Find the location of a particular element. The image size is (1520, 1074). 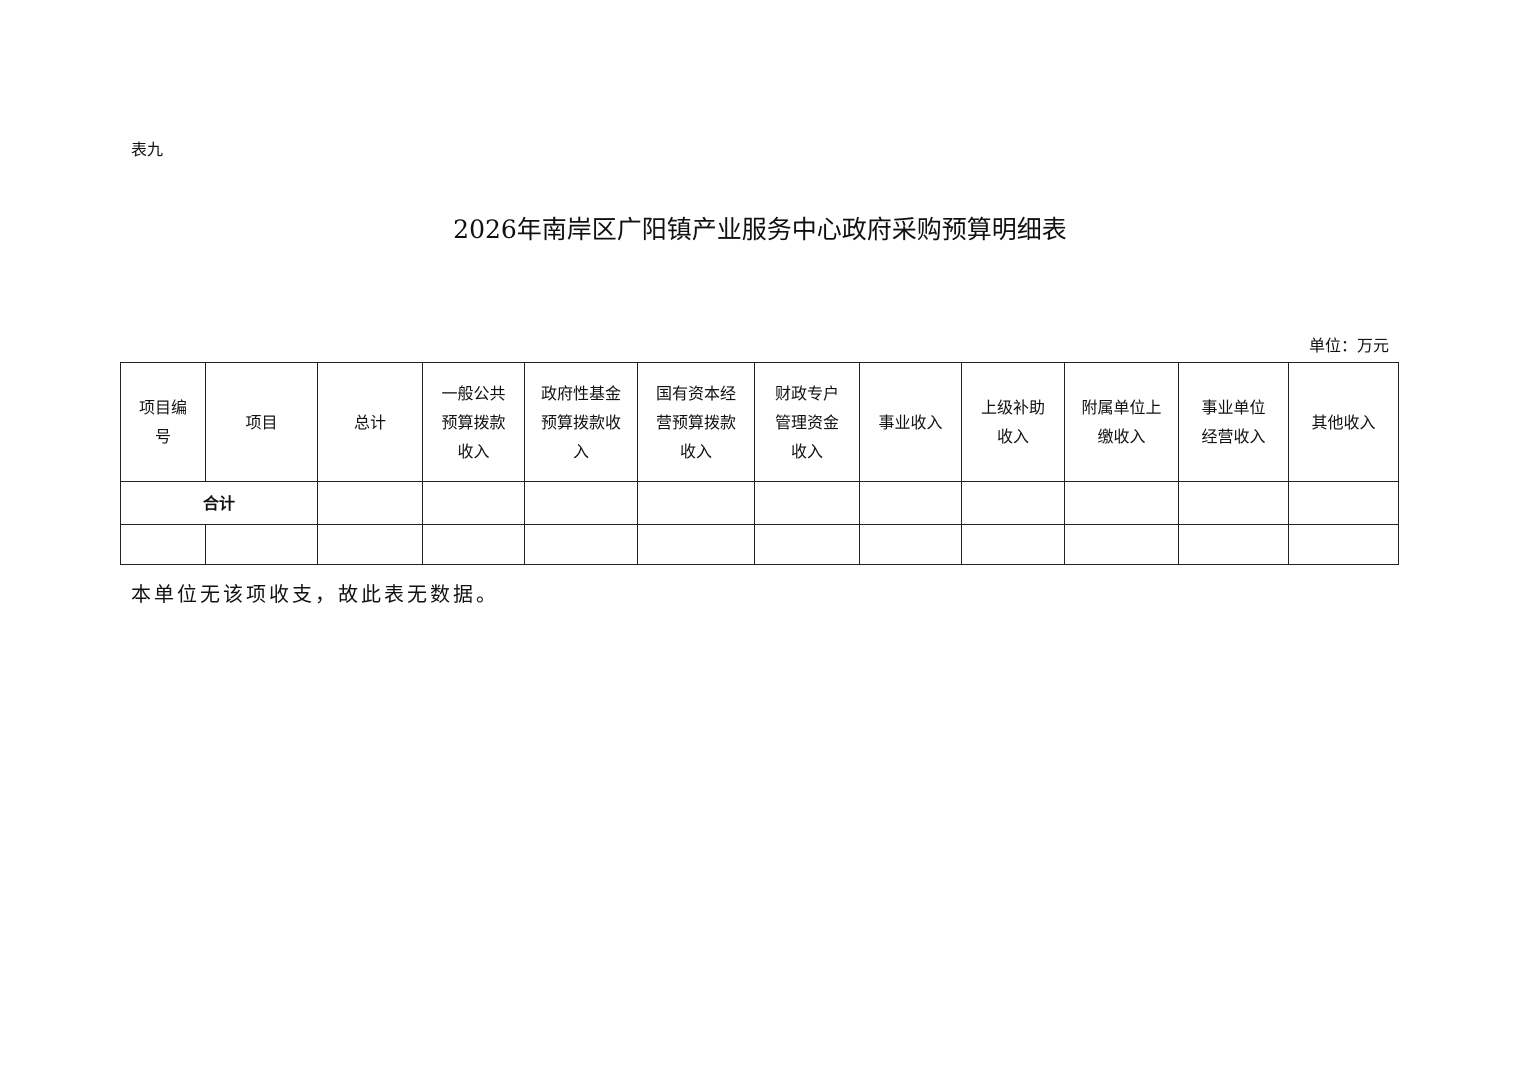

table-label: 表九 is located at coordinates (147, 149).